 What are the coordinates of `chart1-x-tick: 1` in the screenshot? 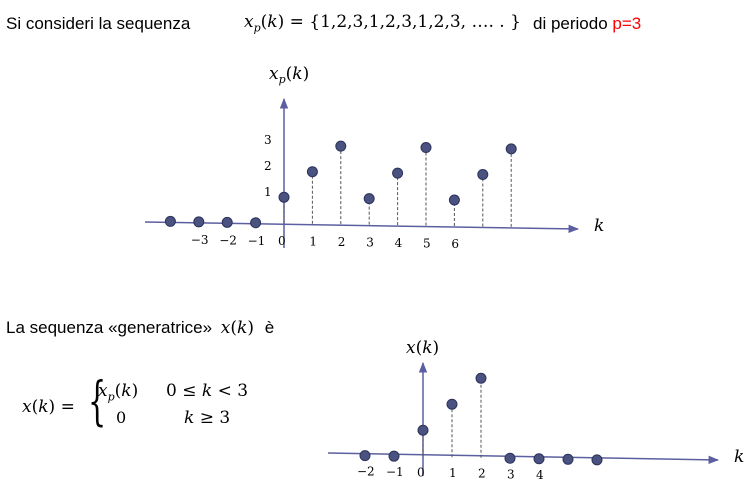 It's located at (313, 242).